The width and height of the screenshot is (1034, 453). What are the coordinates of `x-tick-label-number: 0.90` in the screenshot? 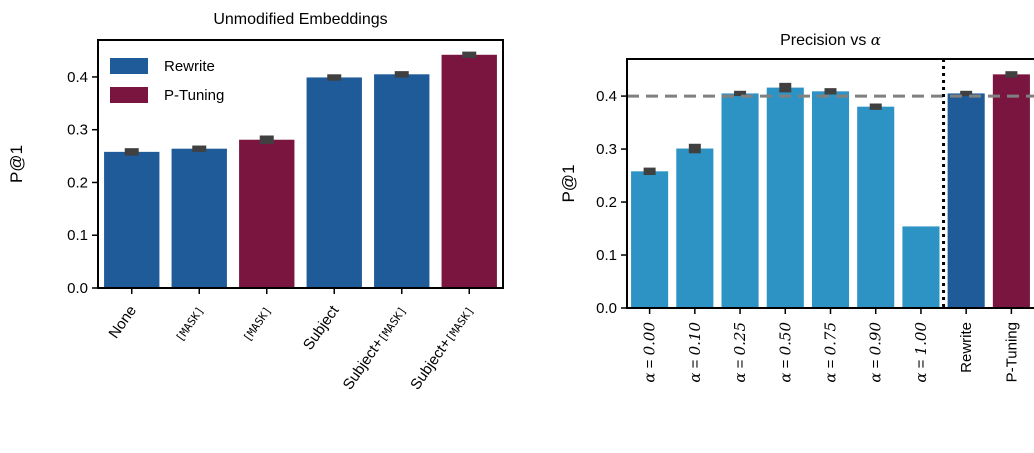 It's located at (876, 339).